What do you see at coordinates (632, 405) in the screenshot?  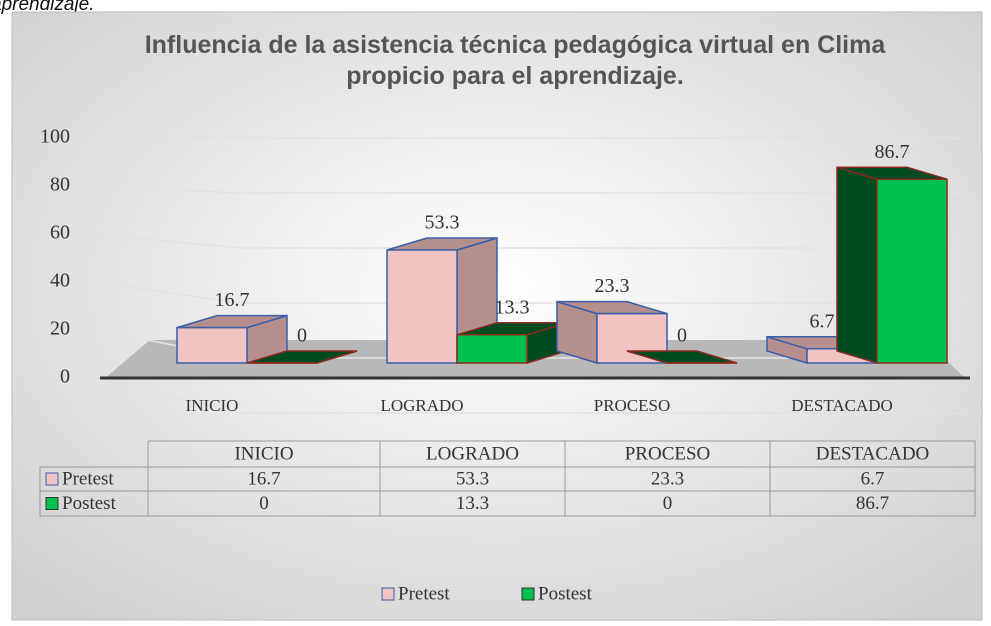 I see `x-tick-label: PROCESO` at bounding box center [632, 405].